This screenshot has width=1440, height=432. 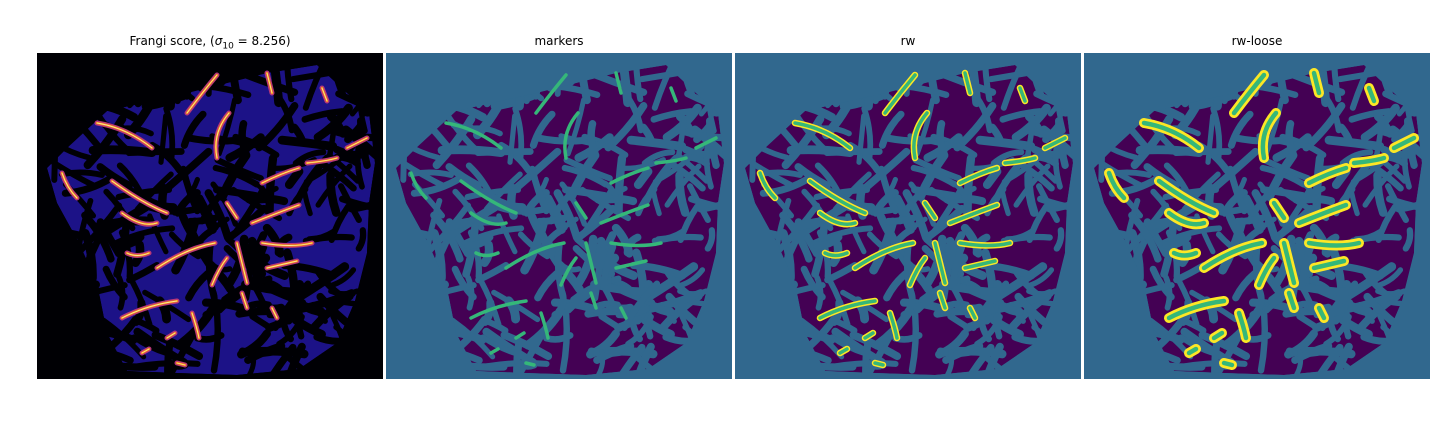 What do you see at coordinates (210, 43) in the screenshot?
I see `panel-title-frangi: Frangi score, (σ10 = 8.256)` at bounding box center [210, 43].